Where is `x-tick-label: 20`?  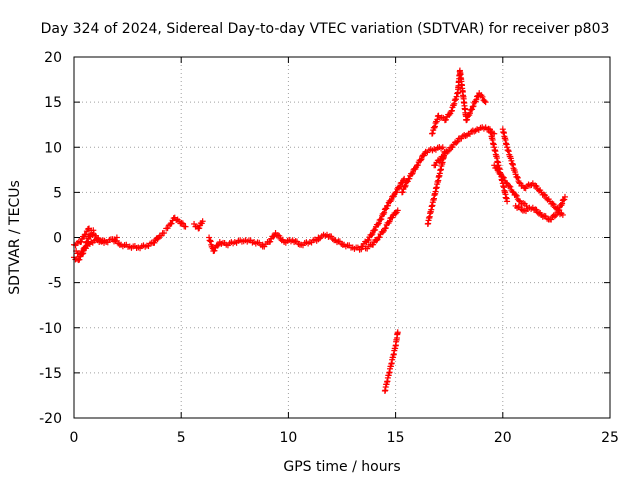 x-tick-label: 20 is located at coordinates (503, 438).